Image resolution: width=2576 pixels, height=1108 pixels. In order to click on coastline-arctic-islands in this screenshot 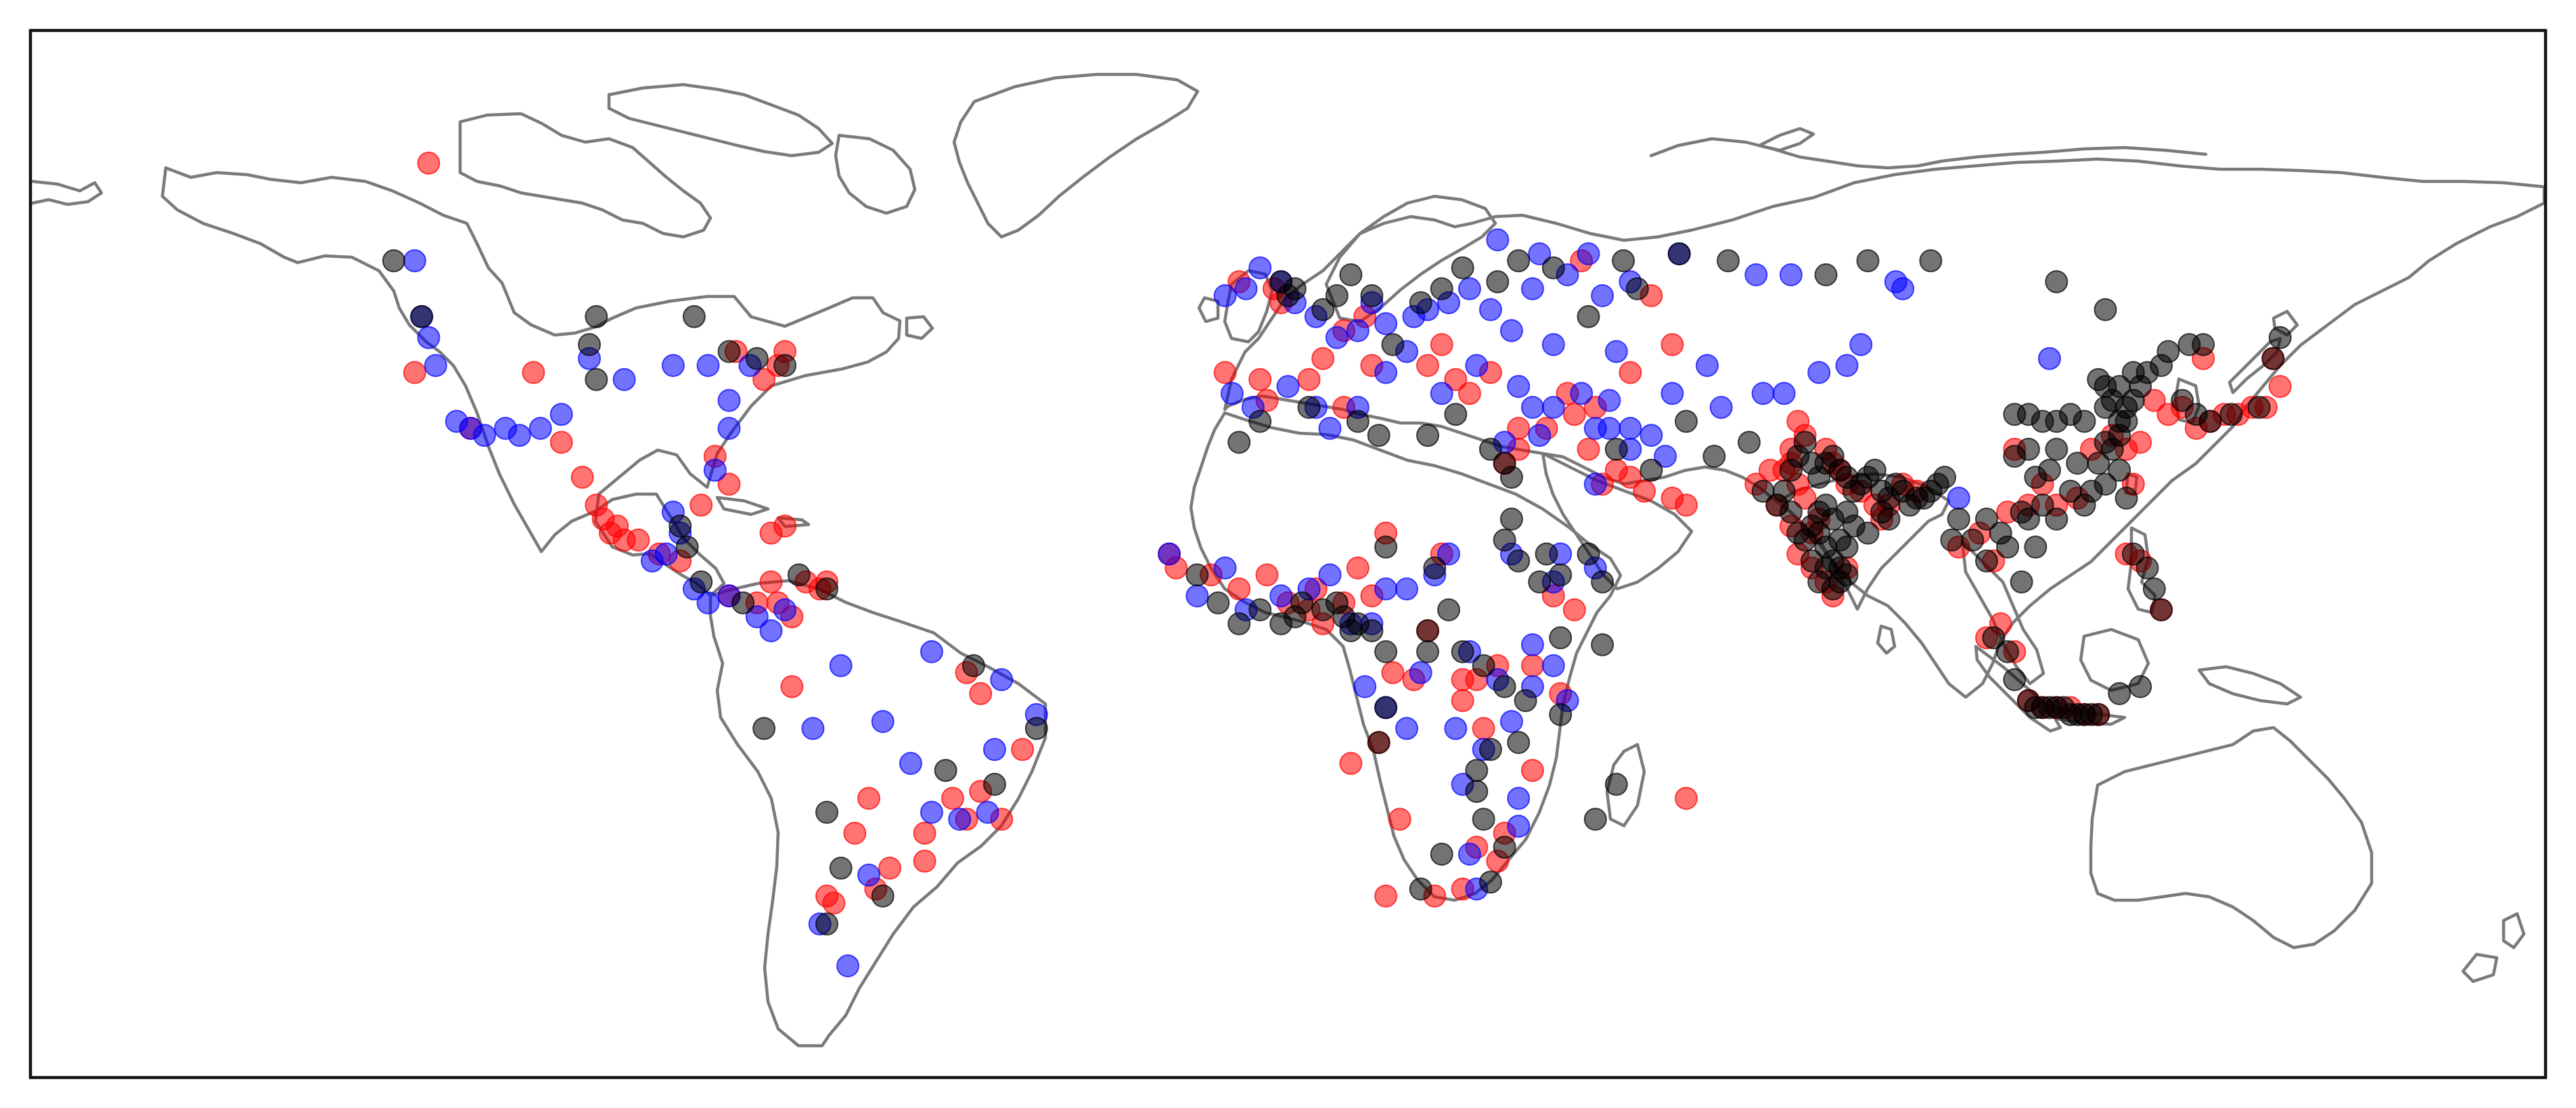, I will do `click(585, 175)`.